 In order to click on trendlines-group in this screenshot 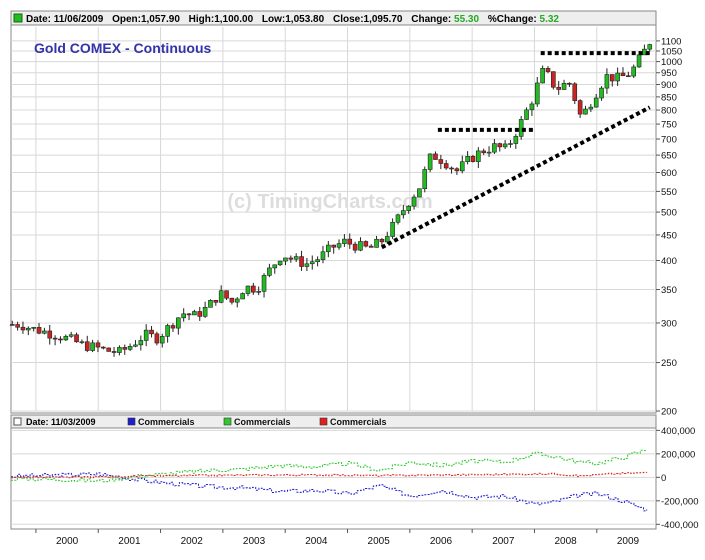, I will do `click(515, 150)`.